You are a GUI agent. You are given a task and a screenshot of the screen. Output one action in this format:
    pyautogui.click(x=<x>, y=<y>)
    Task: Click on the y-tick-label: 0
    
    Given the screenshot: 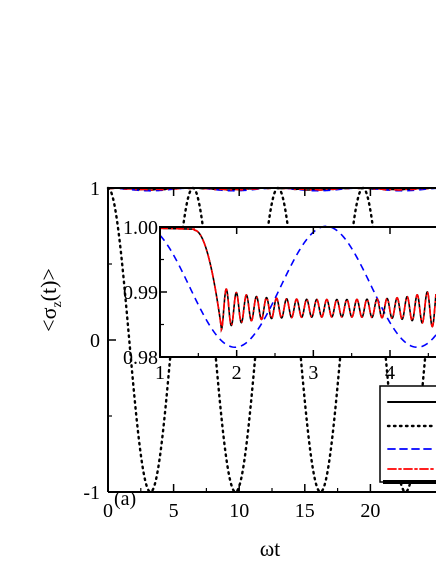 What is the action you would take?
    pyautogui.click(x=95, y=341)
    